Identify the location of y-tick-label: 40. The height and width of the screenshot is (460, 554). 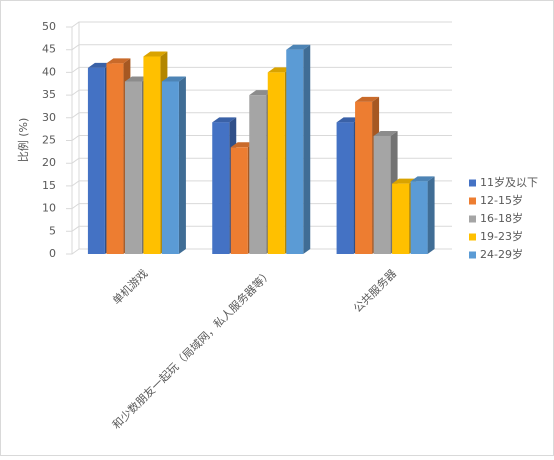
(49, 71).